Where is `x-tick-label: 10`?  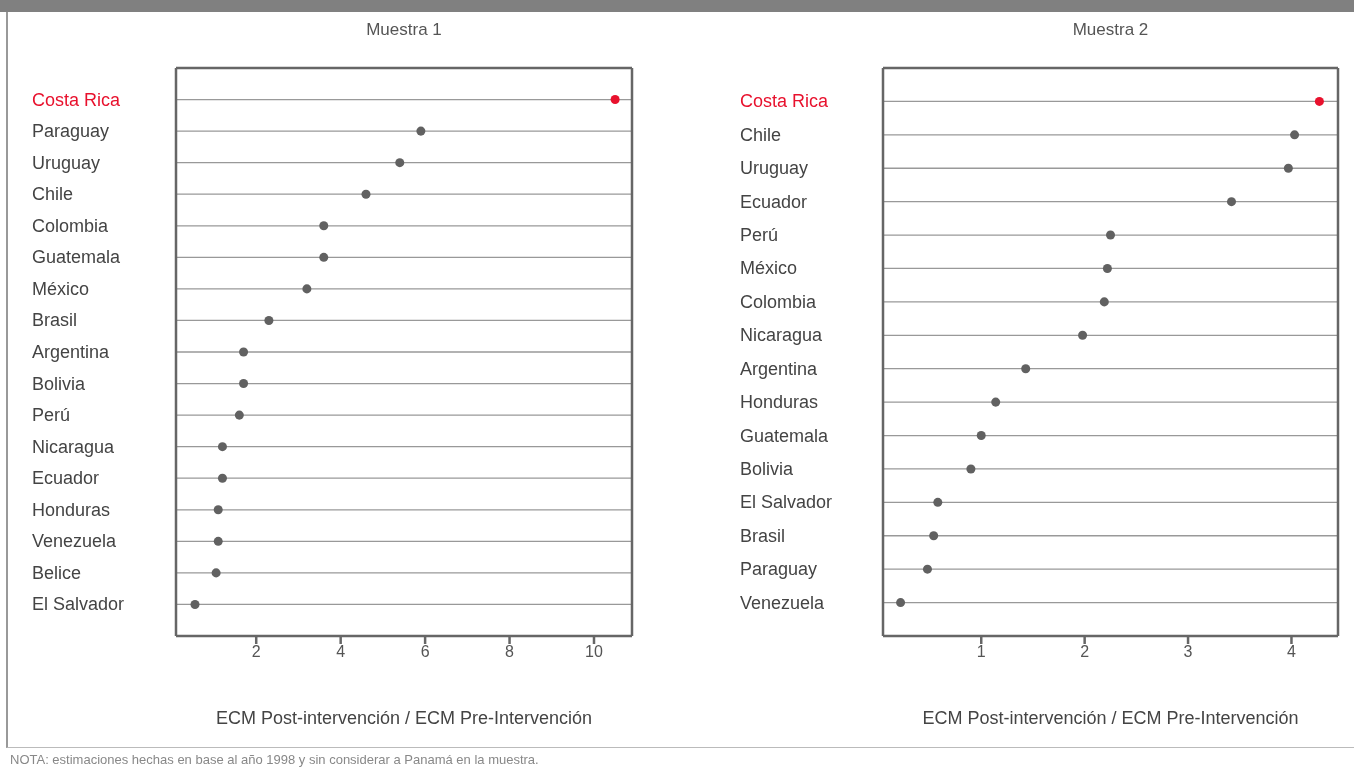 x-tick-label: 10 is located at coordinates (594, 652).